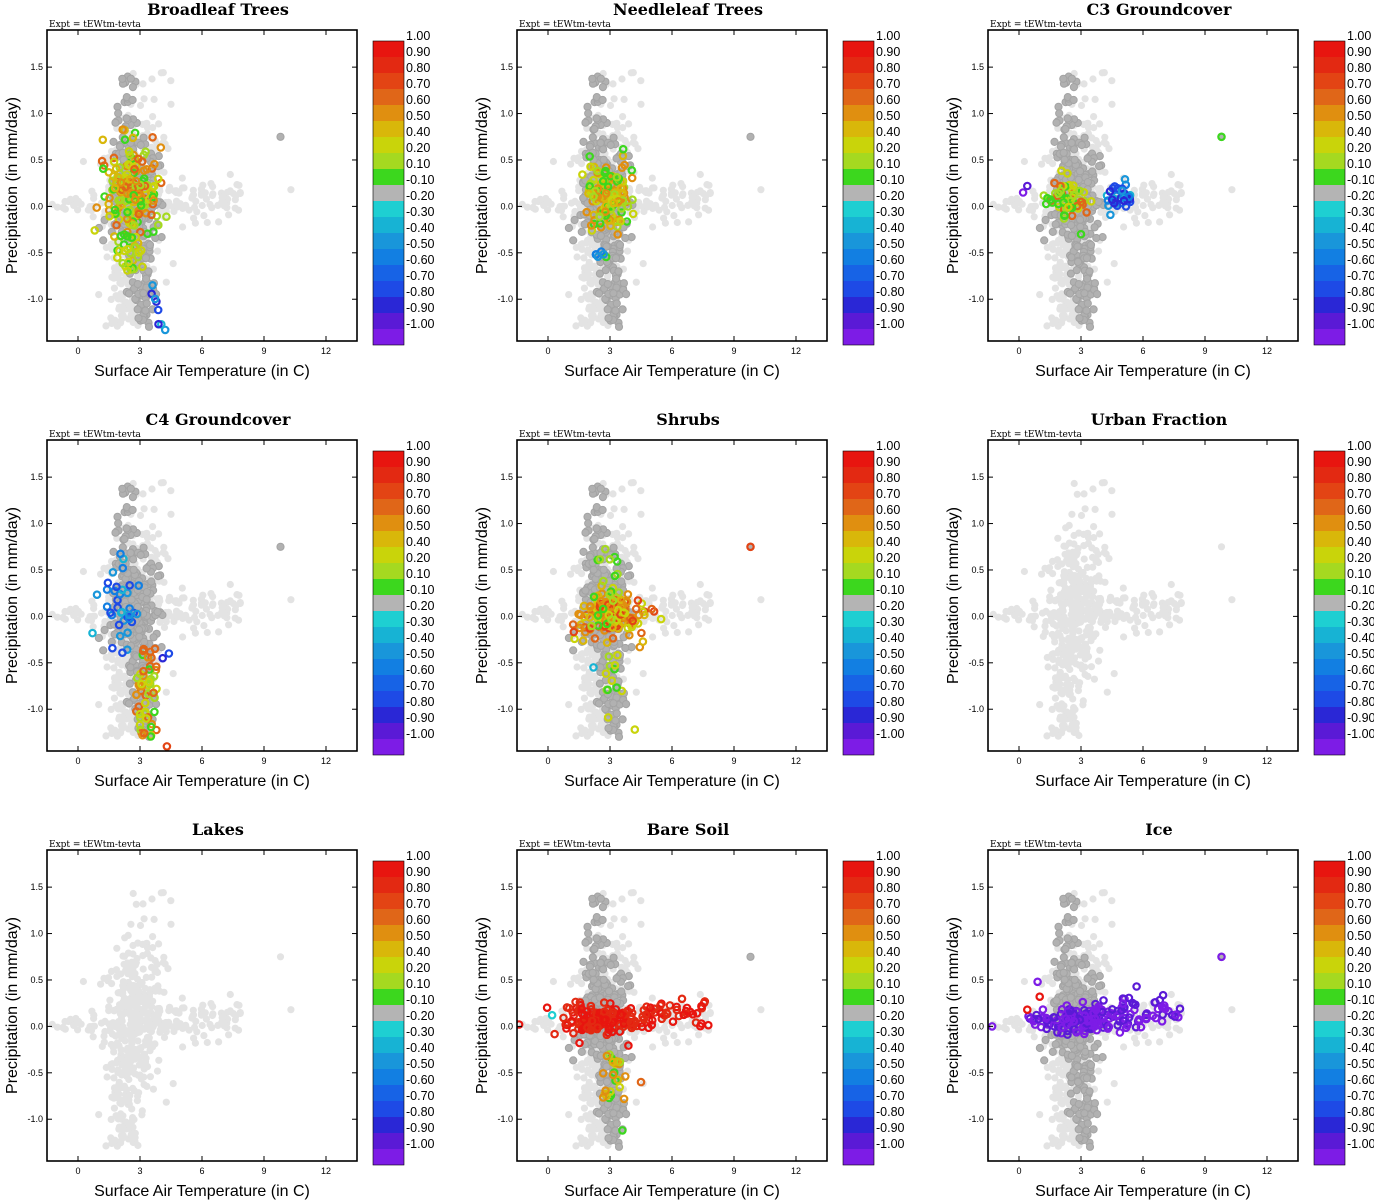  I want to click on colorbar-label: -0.10, so click(1360, 180).